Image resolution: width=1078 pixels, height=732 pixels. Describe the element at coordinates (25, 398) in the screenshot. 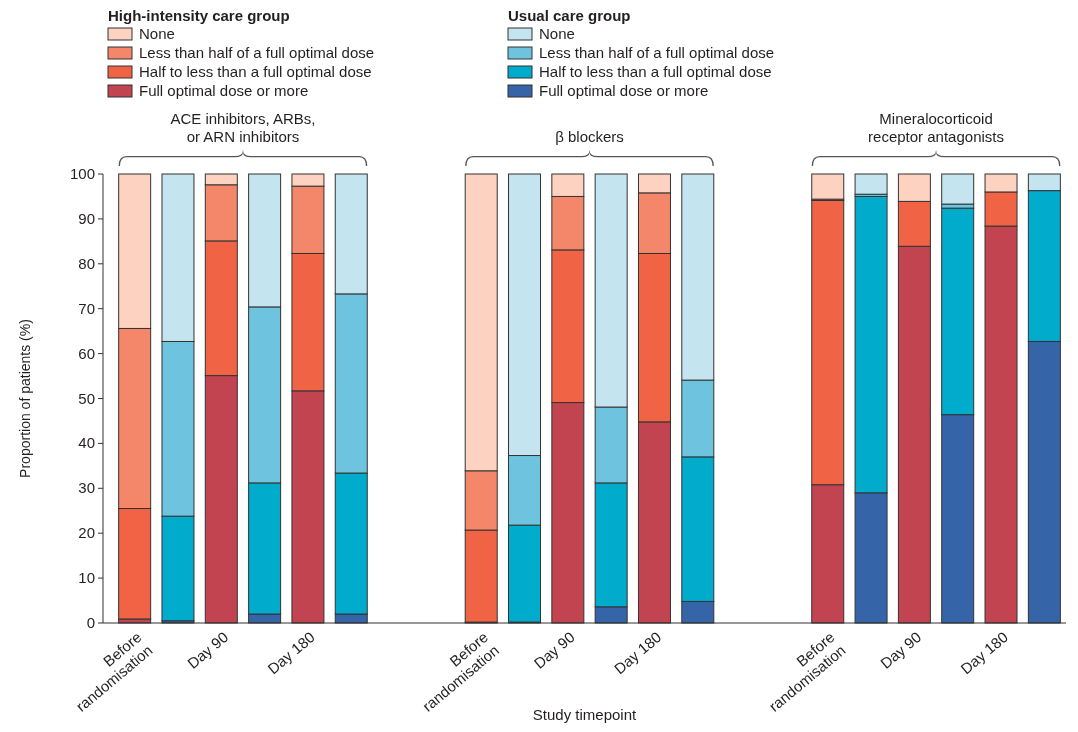

I see `y-axis-title: Proportion of patients (%)` at that location.